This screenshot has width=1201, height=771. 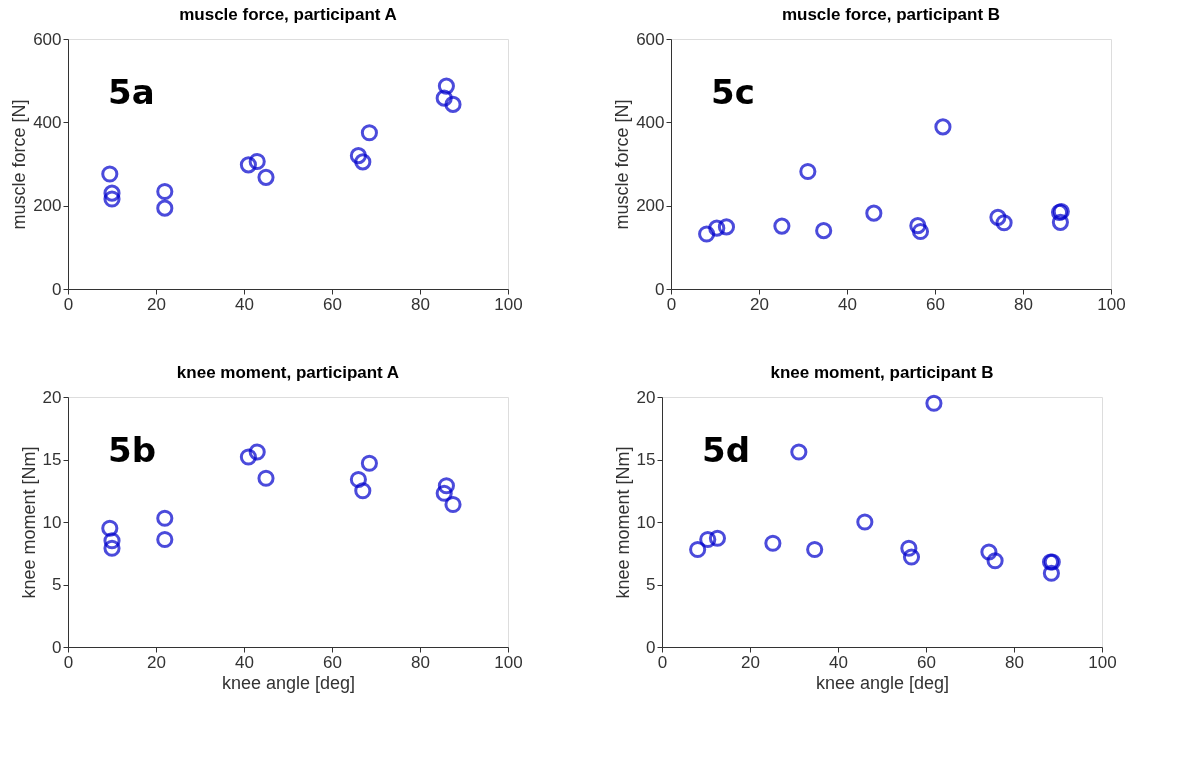 I want to click on annotation: 5d, so click(x=726, y=450).